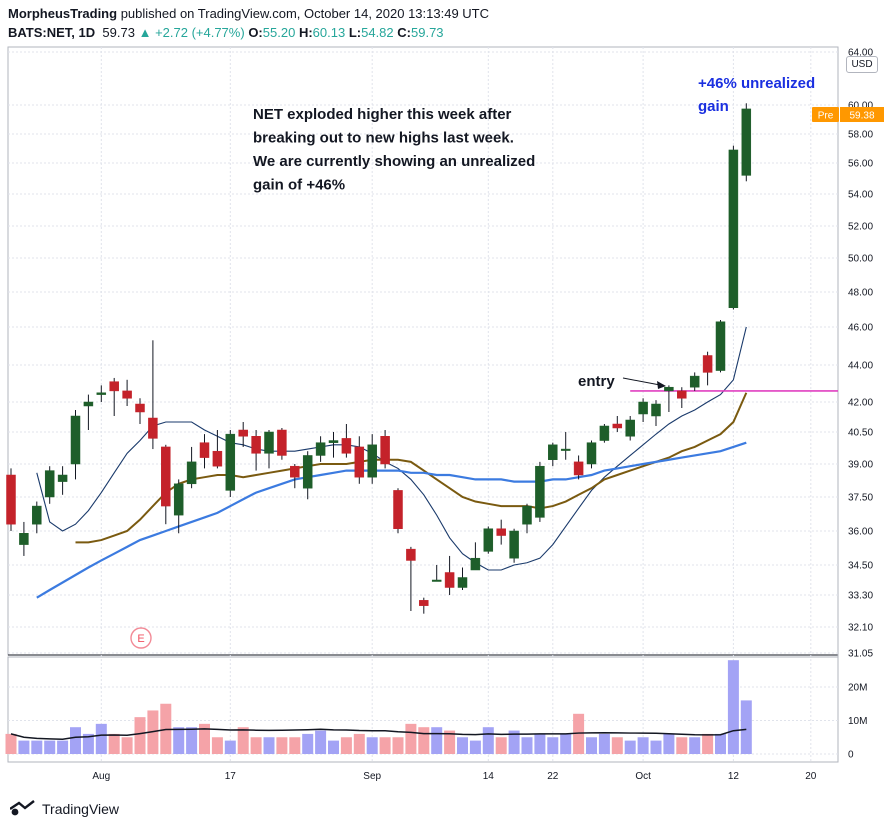 The image size is (893, 829). I want to click on price-tag-value-box, so click(862, 114).